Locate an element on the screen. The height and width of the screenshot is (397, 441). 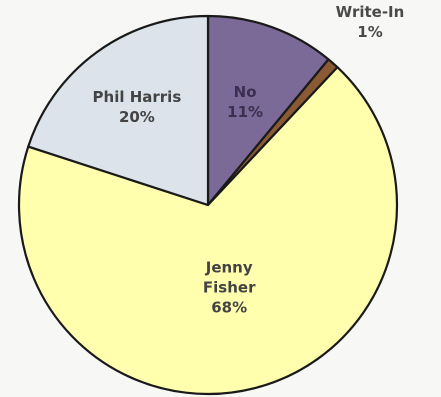
pie-slice-label-line: Fisher is located at coordinates (229, 287).